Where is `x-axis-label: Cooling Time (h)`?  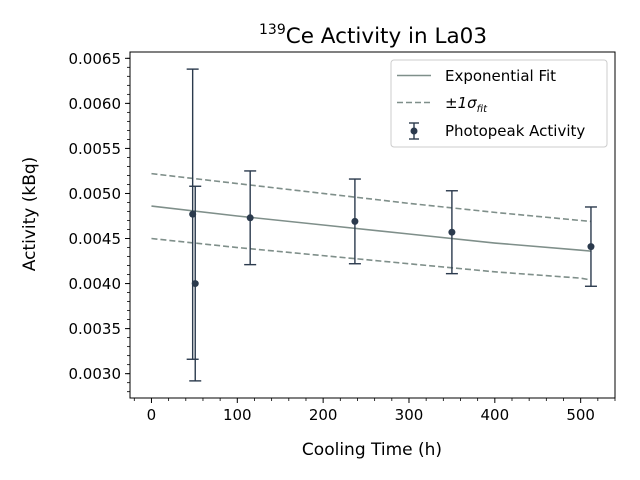 x-axis-label: Cooling Time (h) is located at coordinates (372, 450).